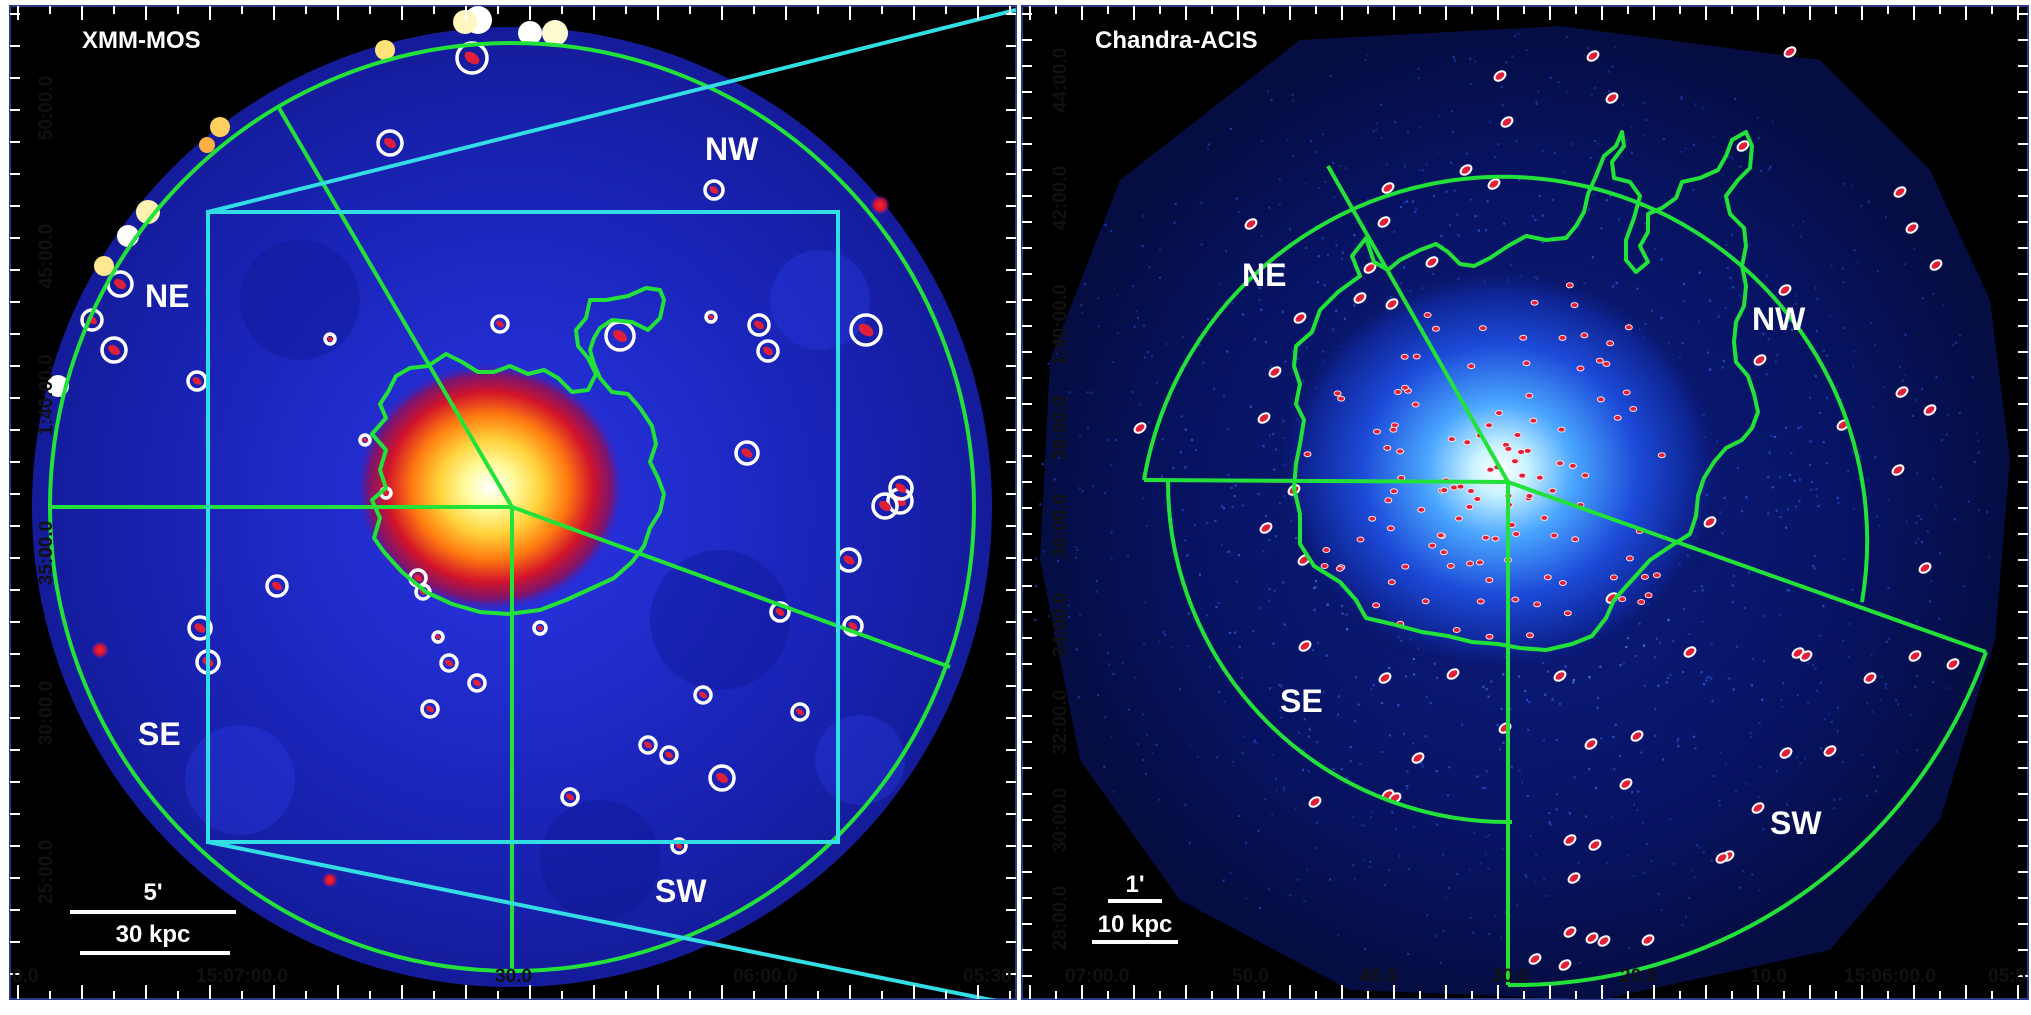 This screenshot has height=1015, width=2031. I want to click on right-dec-label-6: 32:00.0, so click(1060, 722).